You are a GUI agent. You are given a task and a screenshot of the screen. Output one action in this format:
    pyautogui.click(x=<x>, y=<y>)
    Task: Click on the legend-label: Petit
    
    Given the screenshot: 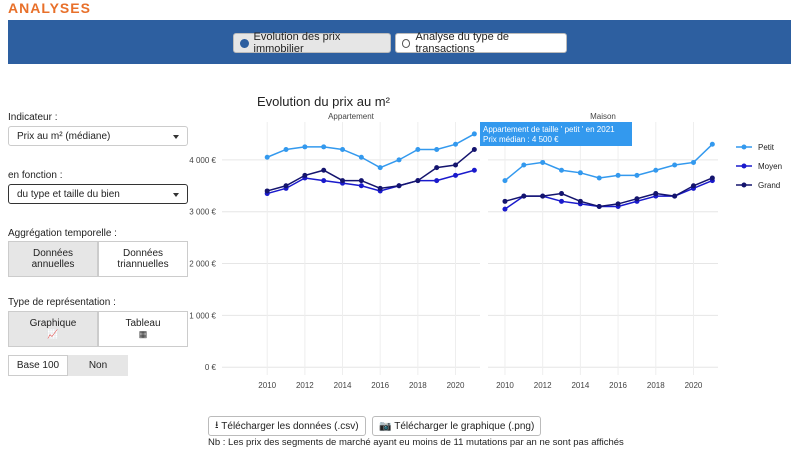 What is the action you would take?
    pyautogui.click(x=766, y=147)
    